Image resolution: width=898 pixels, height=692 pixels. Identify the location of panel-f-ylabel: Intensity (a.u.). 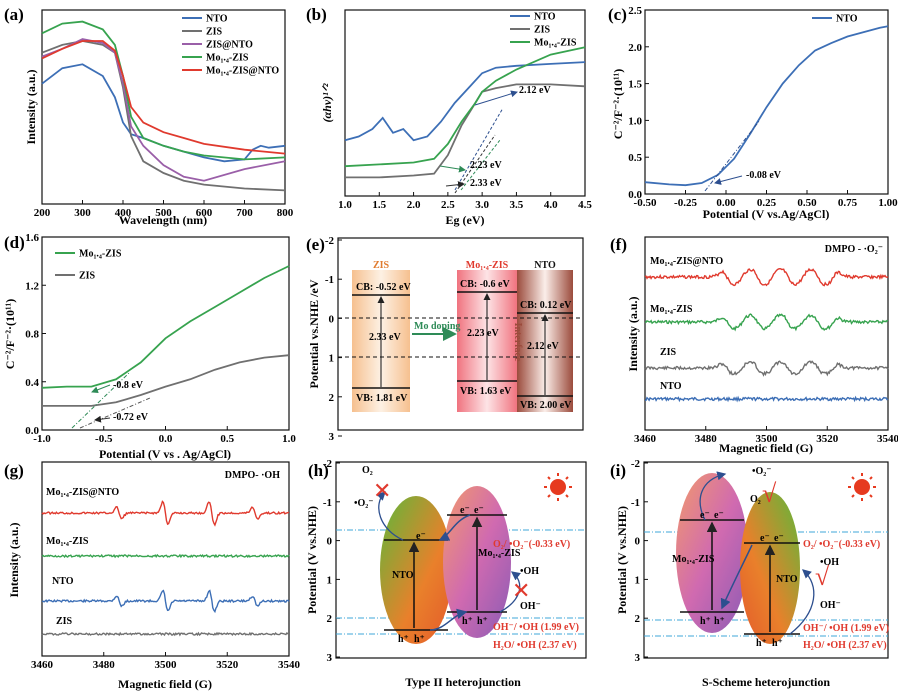
(633, 333).